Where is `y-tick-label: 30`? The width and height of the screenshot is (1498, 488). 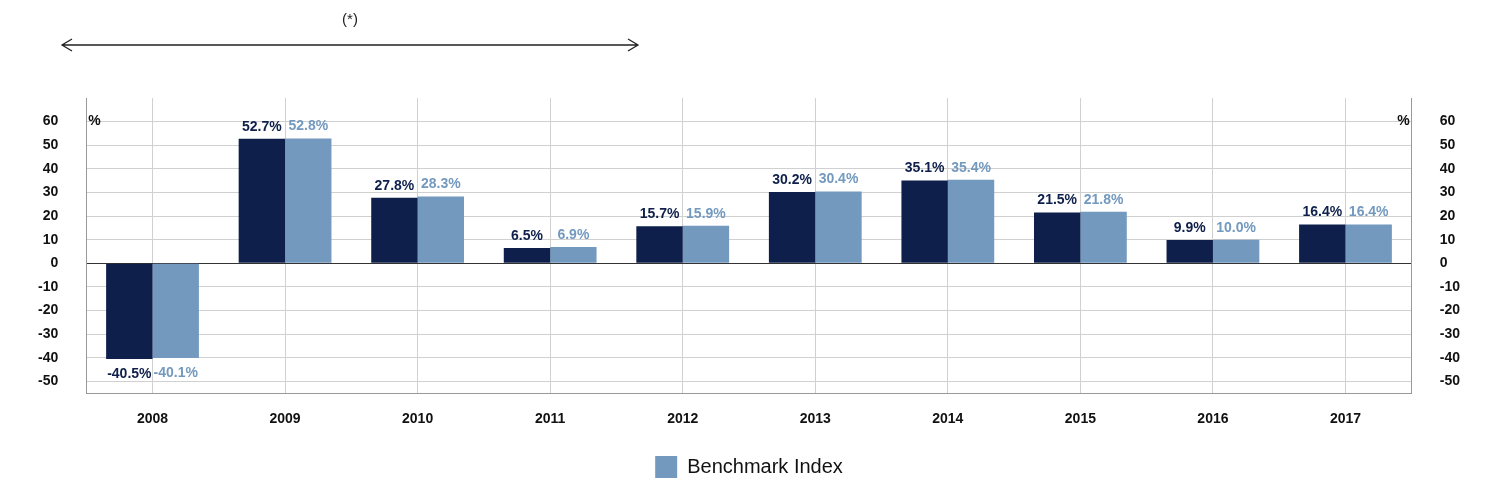 y-tick-label: 30 is located at coordinates (50, 191).